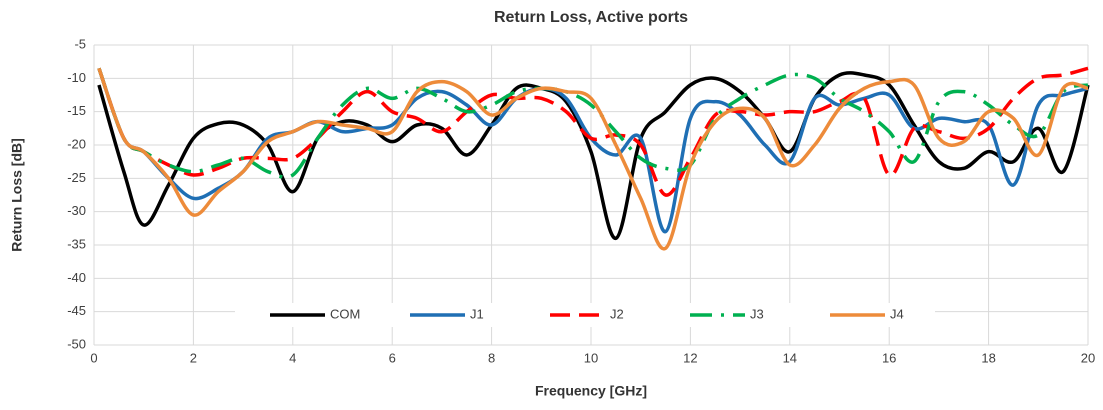 The height and width of the screenshot is (410, 1103). Describe the element at coordinates (93, 357) in the screenshot. I see `x-tick-label: 0` at that location.